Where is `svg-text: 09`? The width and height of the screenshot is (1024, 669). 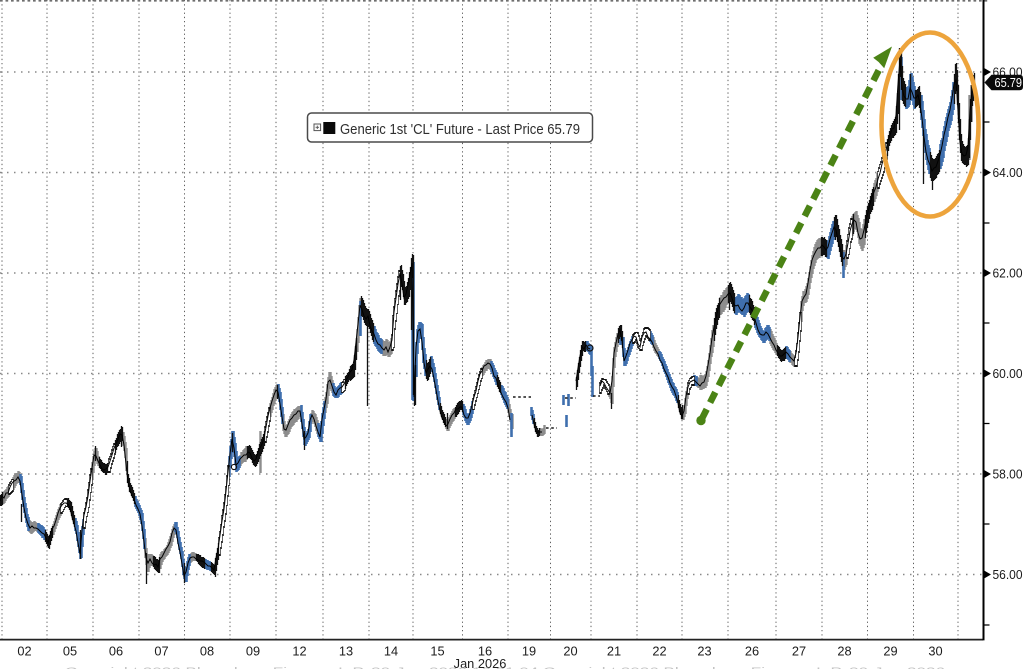 svg-text: 09 is located at coordinates (253, 651).